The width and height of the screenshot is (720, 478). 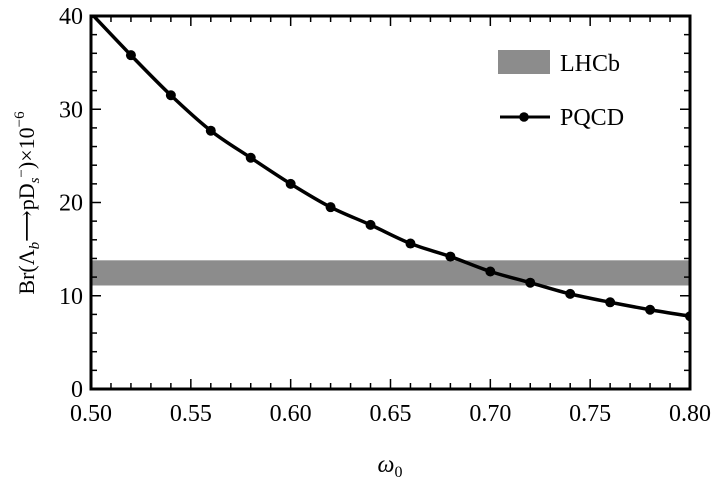 What do you see at coordinates (71, 297) in the screenshot?
I see `y-tick-label: 10` at bounding box center [71, 297].